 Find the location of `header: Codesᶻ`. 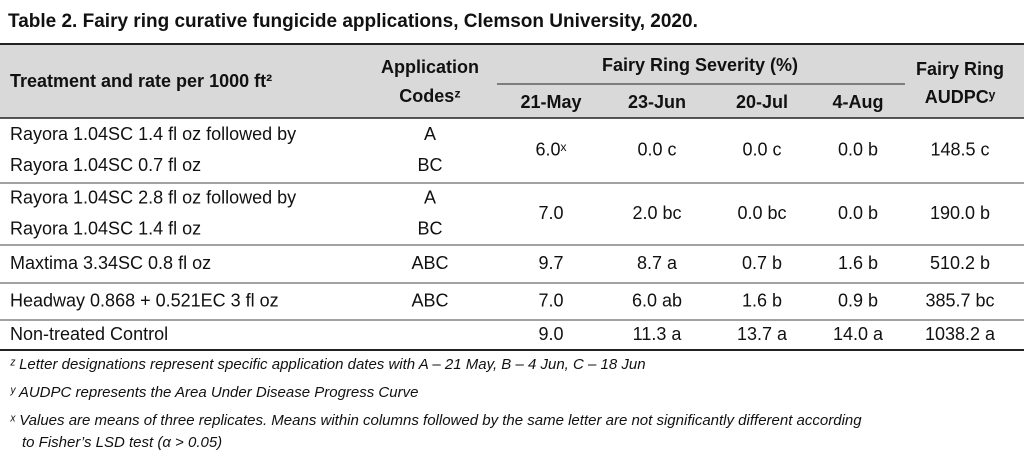

header: Codesᶻ is located at coordinates (430, 96).